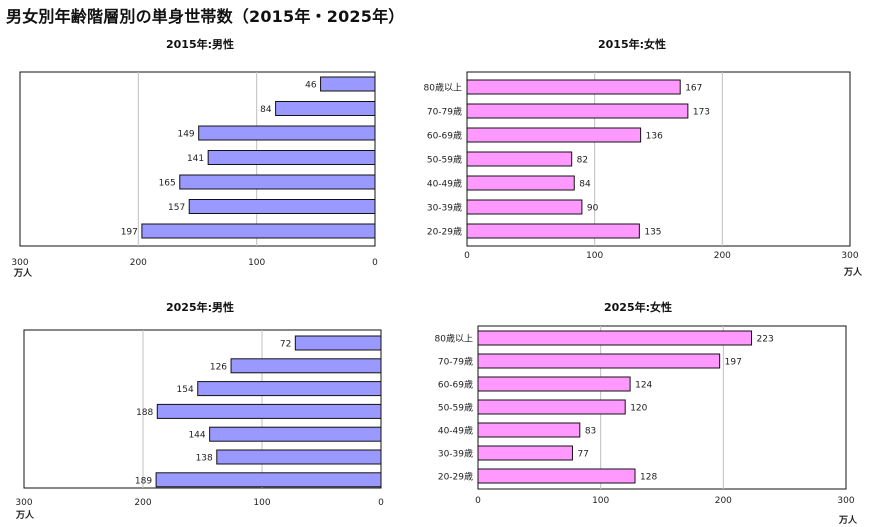 This screenshot has height=527, width=876. What do you see at coordinates (185, 390) in the screenshot?
I see `data-label: 154` at bounding box center [185, 390].